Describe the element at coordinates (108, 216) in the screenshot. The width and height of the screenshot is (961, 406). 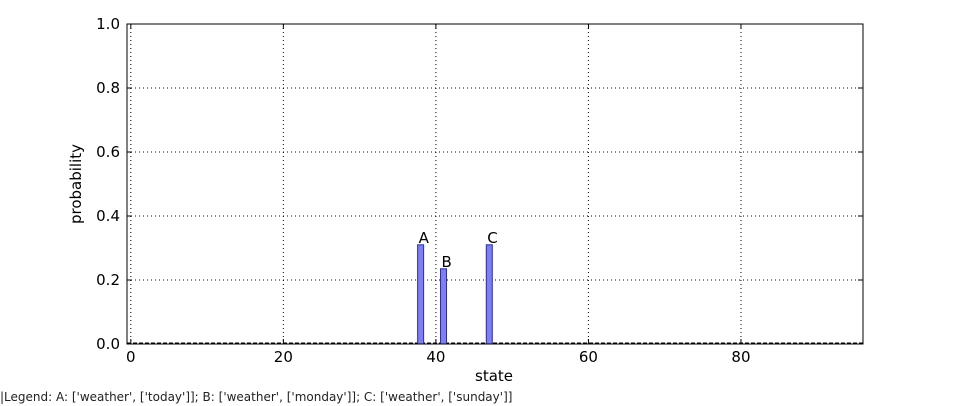
I see `y-tick-label: 0.4` at that location.